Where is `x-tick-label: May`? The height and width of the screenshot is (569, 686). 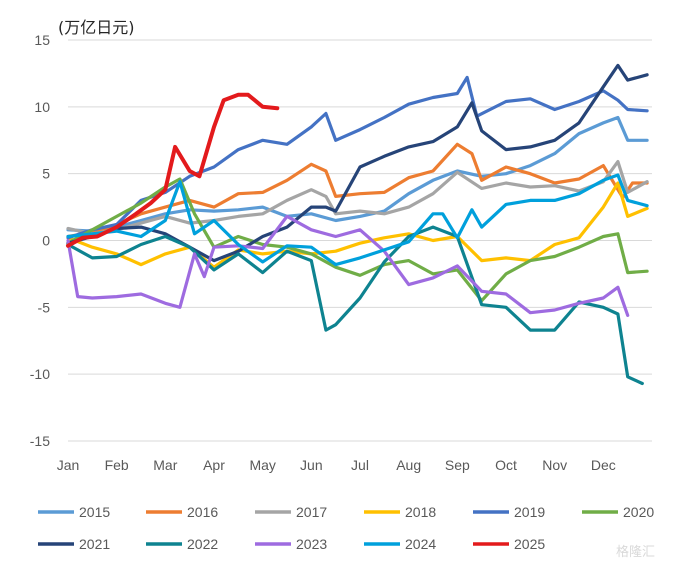
x-tick-label: May is located at coordinates (262, 465).